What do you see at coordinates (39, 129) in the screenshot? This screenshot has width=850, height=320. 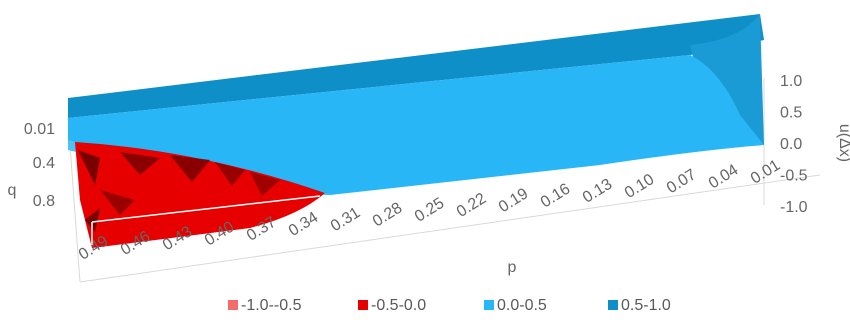 I see `q-tick-label: 0.01` at bounding box center [39, 129].